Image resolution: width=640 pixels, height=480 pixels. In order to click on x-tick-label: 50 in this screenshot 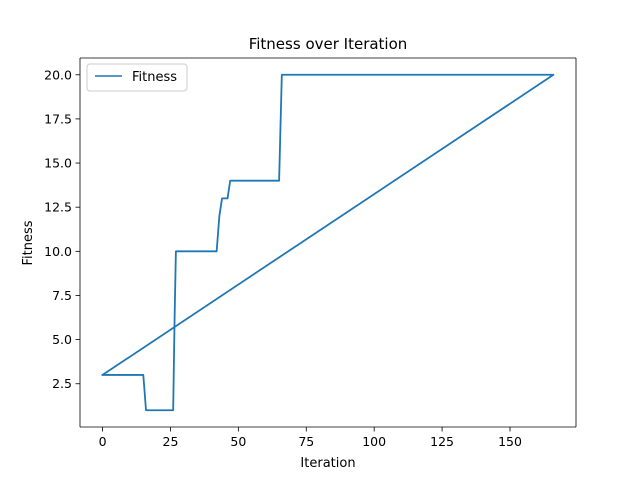, I will do `click(238, 441)`.